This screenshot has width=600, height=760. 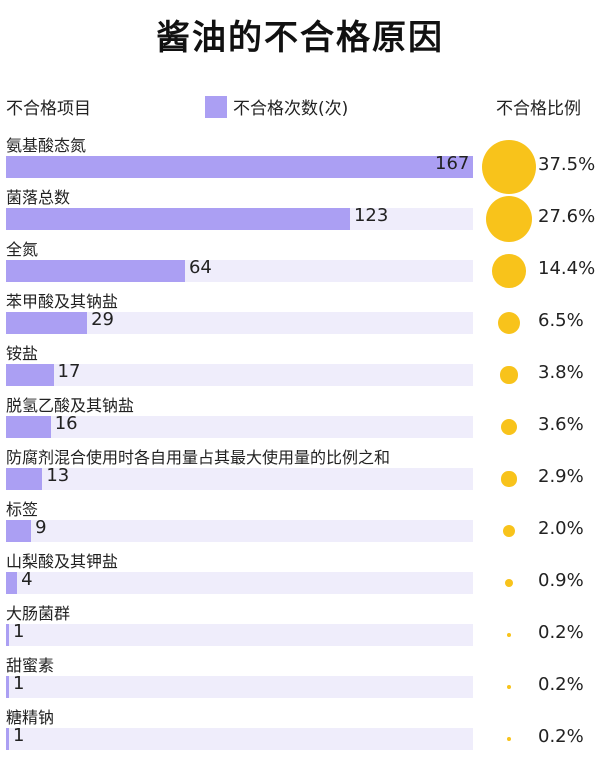 I want to click on bar-value-label: 9, so click(x=41, y=527).